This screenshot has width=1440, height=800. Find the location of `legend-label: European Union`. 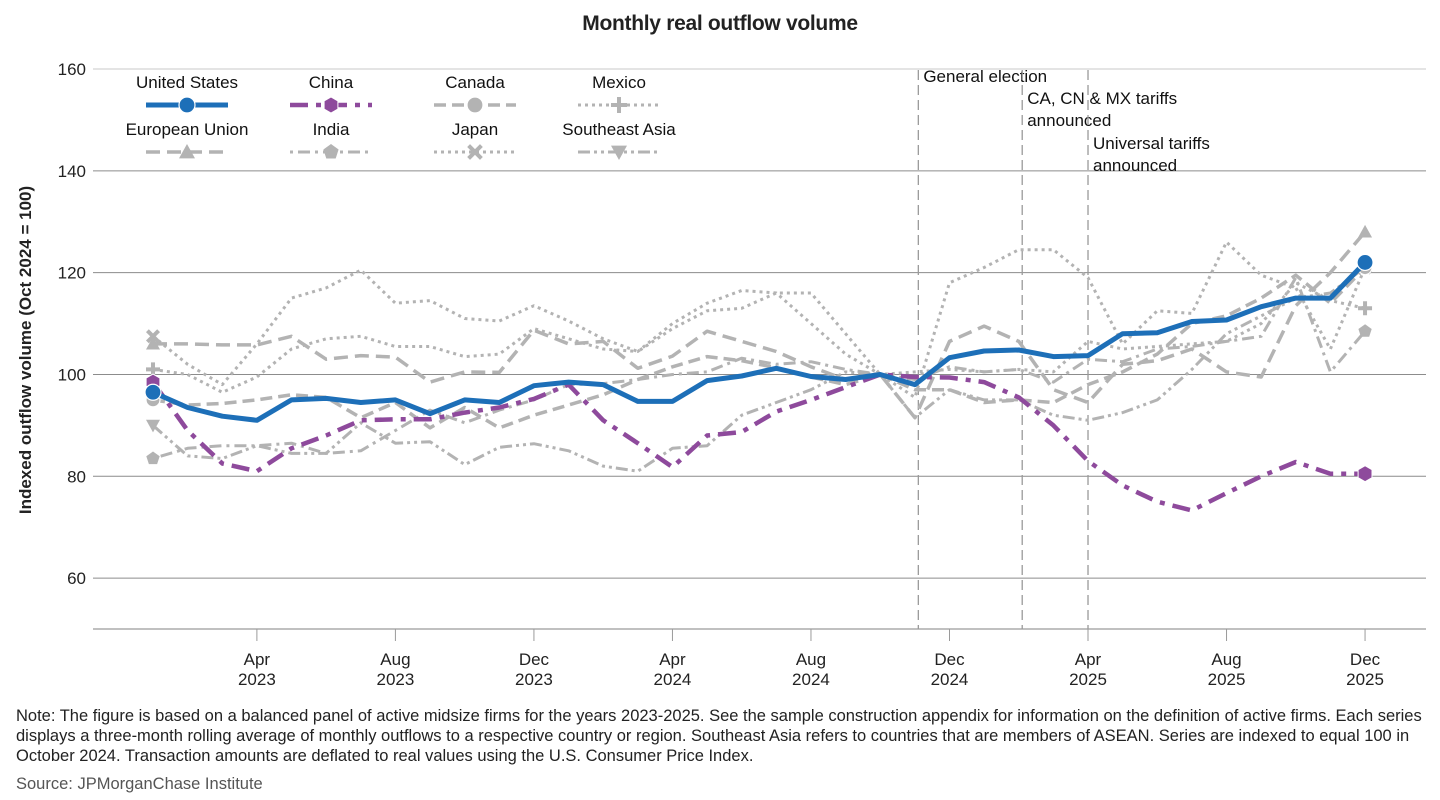

legend-label: European Union is located at coordinates (187, 129).